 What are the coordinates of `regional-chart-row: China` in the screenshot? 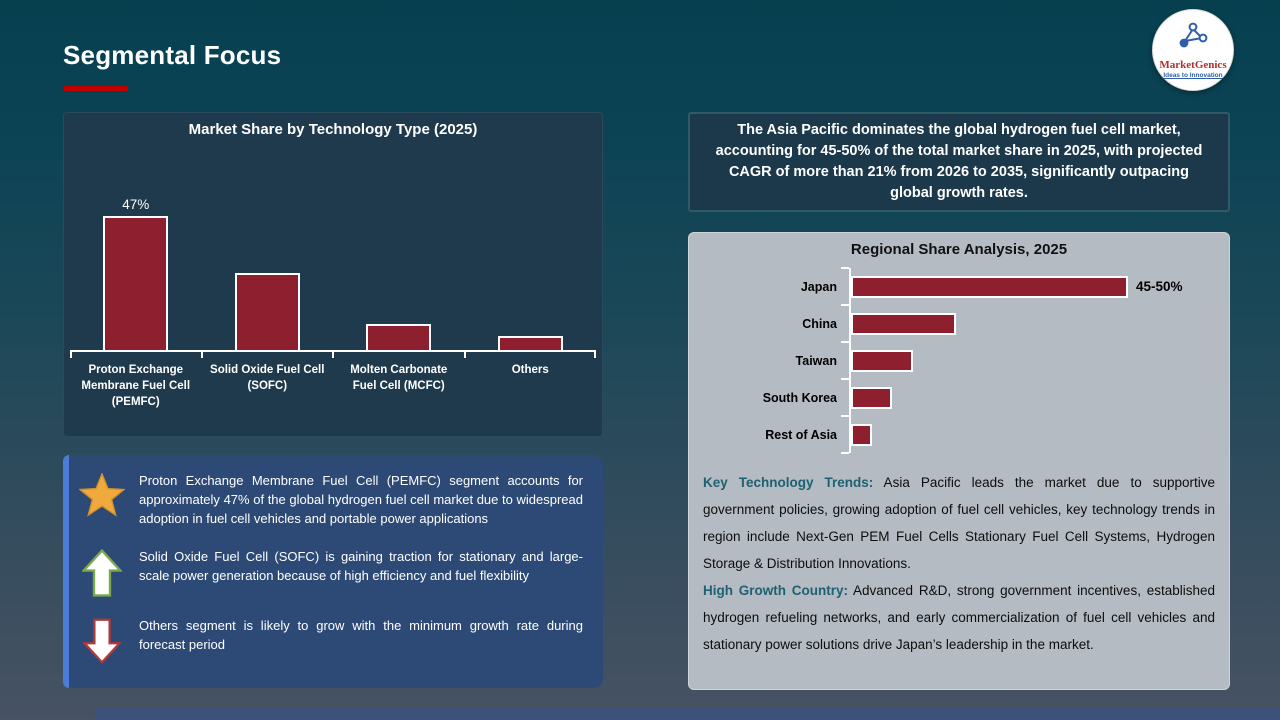 It's located at (959, 323).